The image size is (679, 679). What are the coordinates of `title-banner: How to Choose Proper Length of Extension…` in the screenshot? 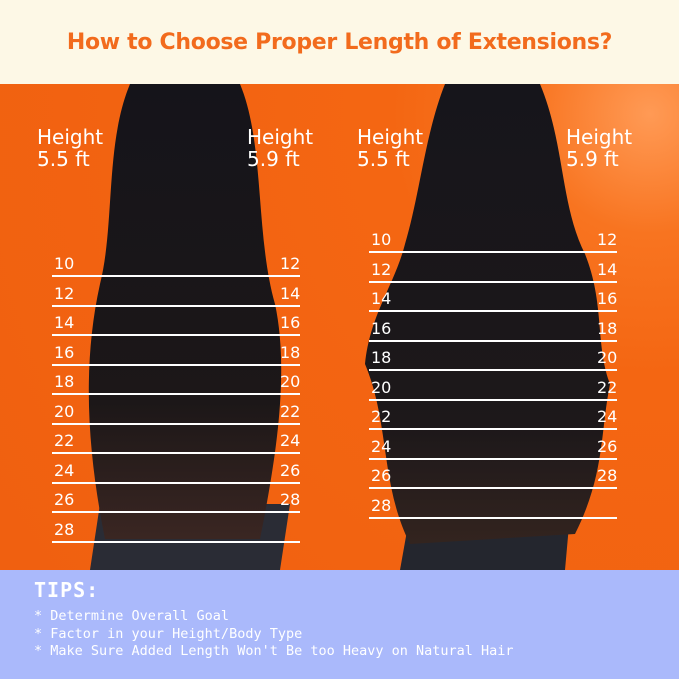 It's located at (339, 42).